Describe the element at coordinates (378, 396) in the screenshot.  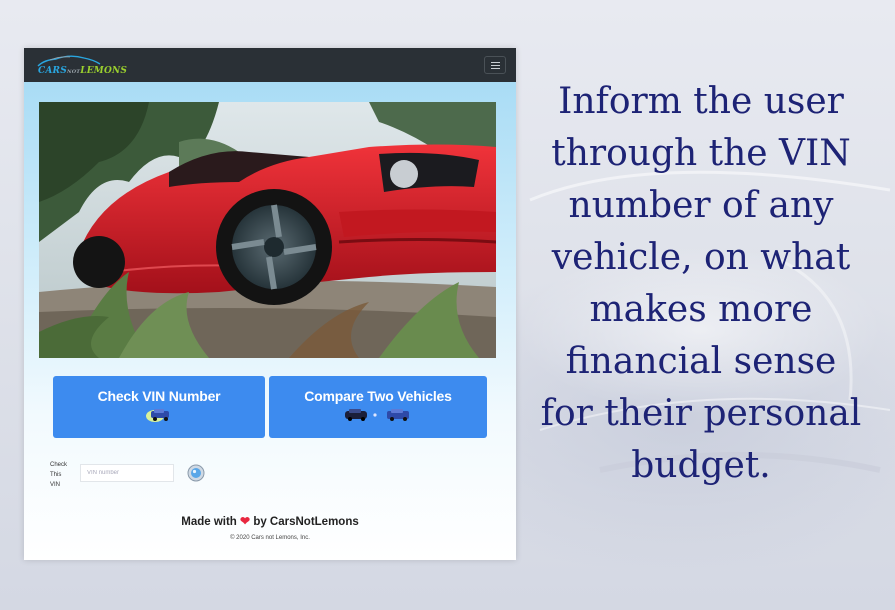
I see `compare-vehicles-label: Compare Two Vehicles` at that location.